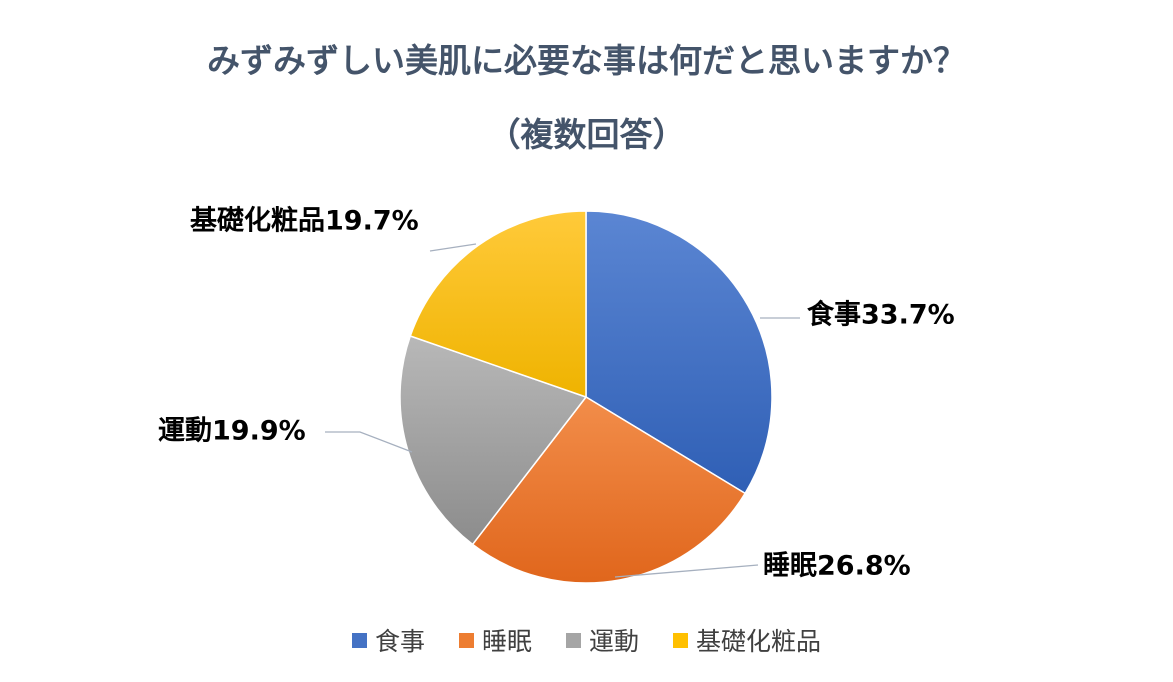  I want to click on legend-label: 食事, so click(399, 641).